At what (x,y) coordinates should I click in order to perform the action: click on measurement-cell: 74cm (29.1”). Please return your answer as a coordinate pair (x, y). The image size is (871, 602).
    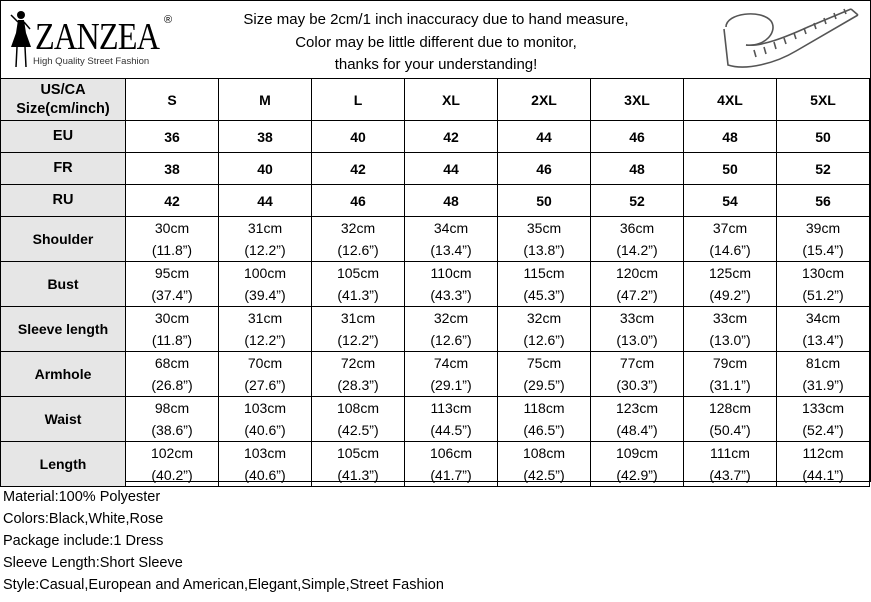
    Looking at the image, I should click on (451, 374).